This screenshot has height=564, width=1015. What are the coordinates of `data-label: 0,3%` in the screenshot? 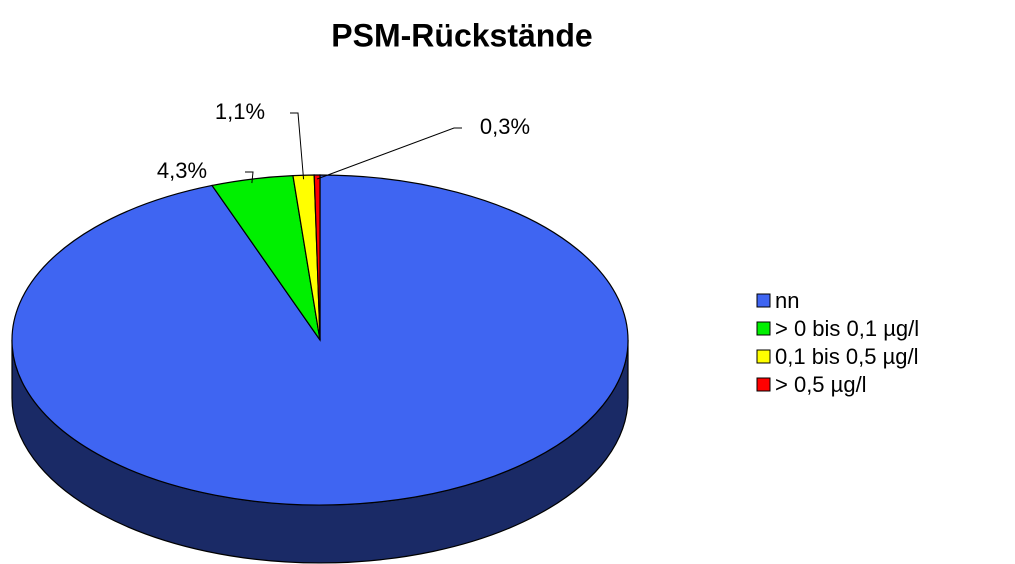 It's located at (505, 126).